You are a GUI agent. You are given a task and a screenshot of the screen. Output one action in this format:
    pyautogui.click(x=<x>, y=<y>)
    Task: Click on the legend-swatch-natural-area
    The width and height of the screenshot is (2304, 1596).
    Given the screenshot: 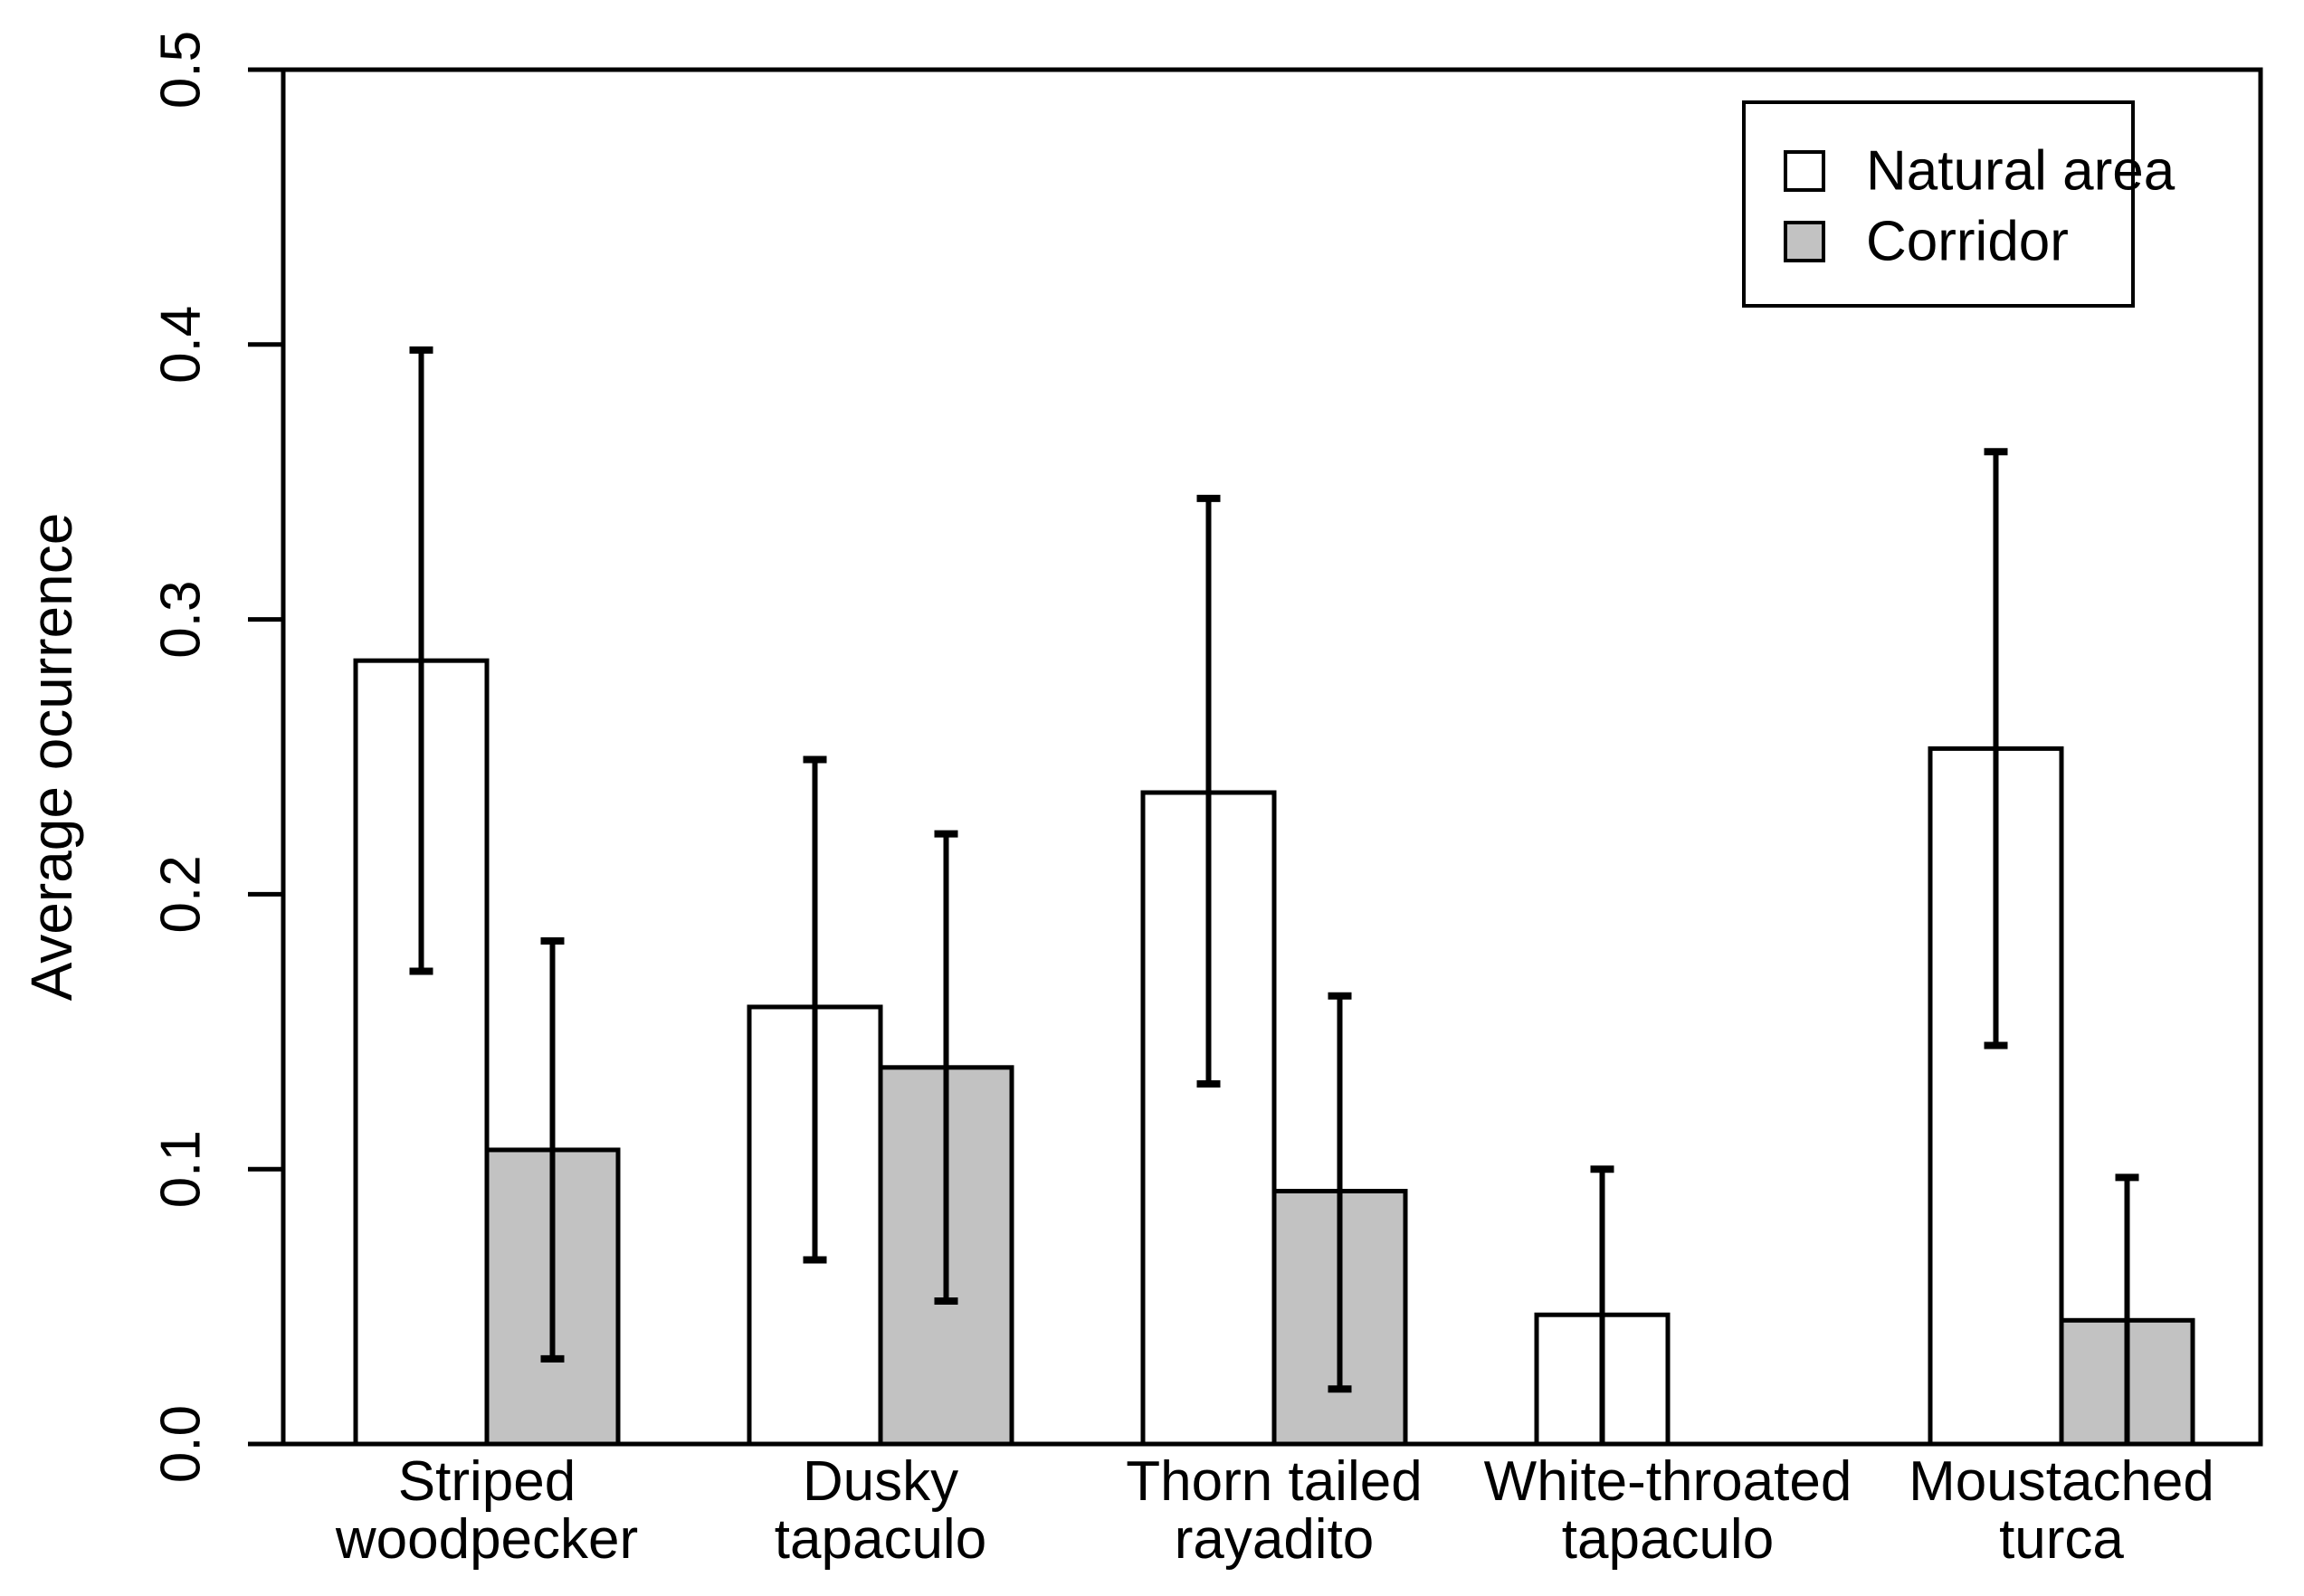 What is the action you would take?
    pyautogui.click(x=1805, y=171)
    